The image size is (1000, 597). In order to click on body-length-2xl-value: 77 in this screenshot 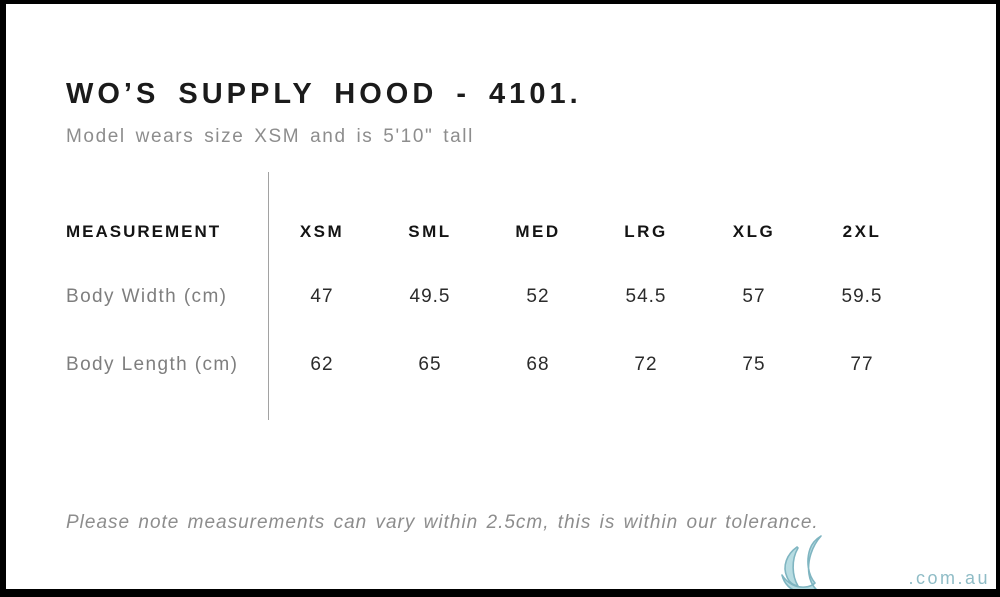, I will do `click(862, 364)`.